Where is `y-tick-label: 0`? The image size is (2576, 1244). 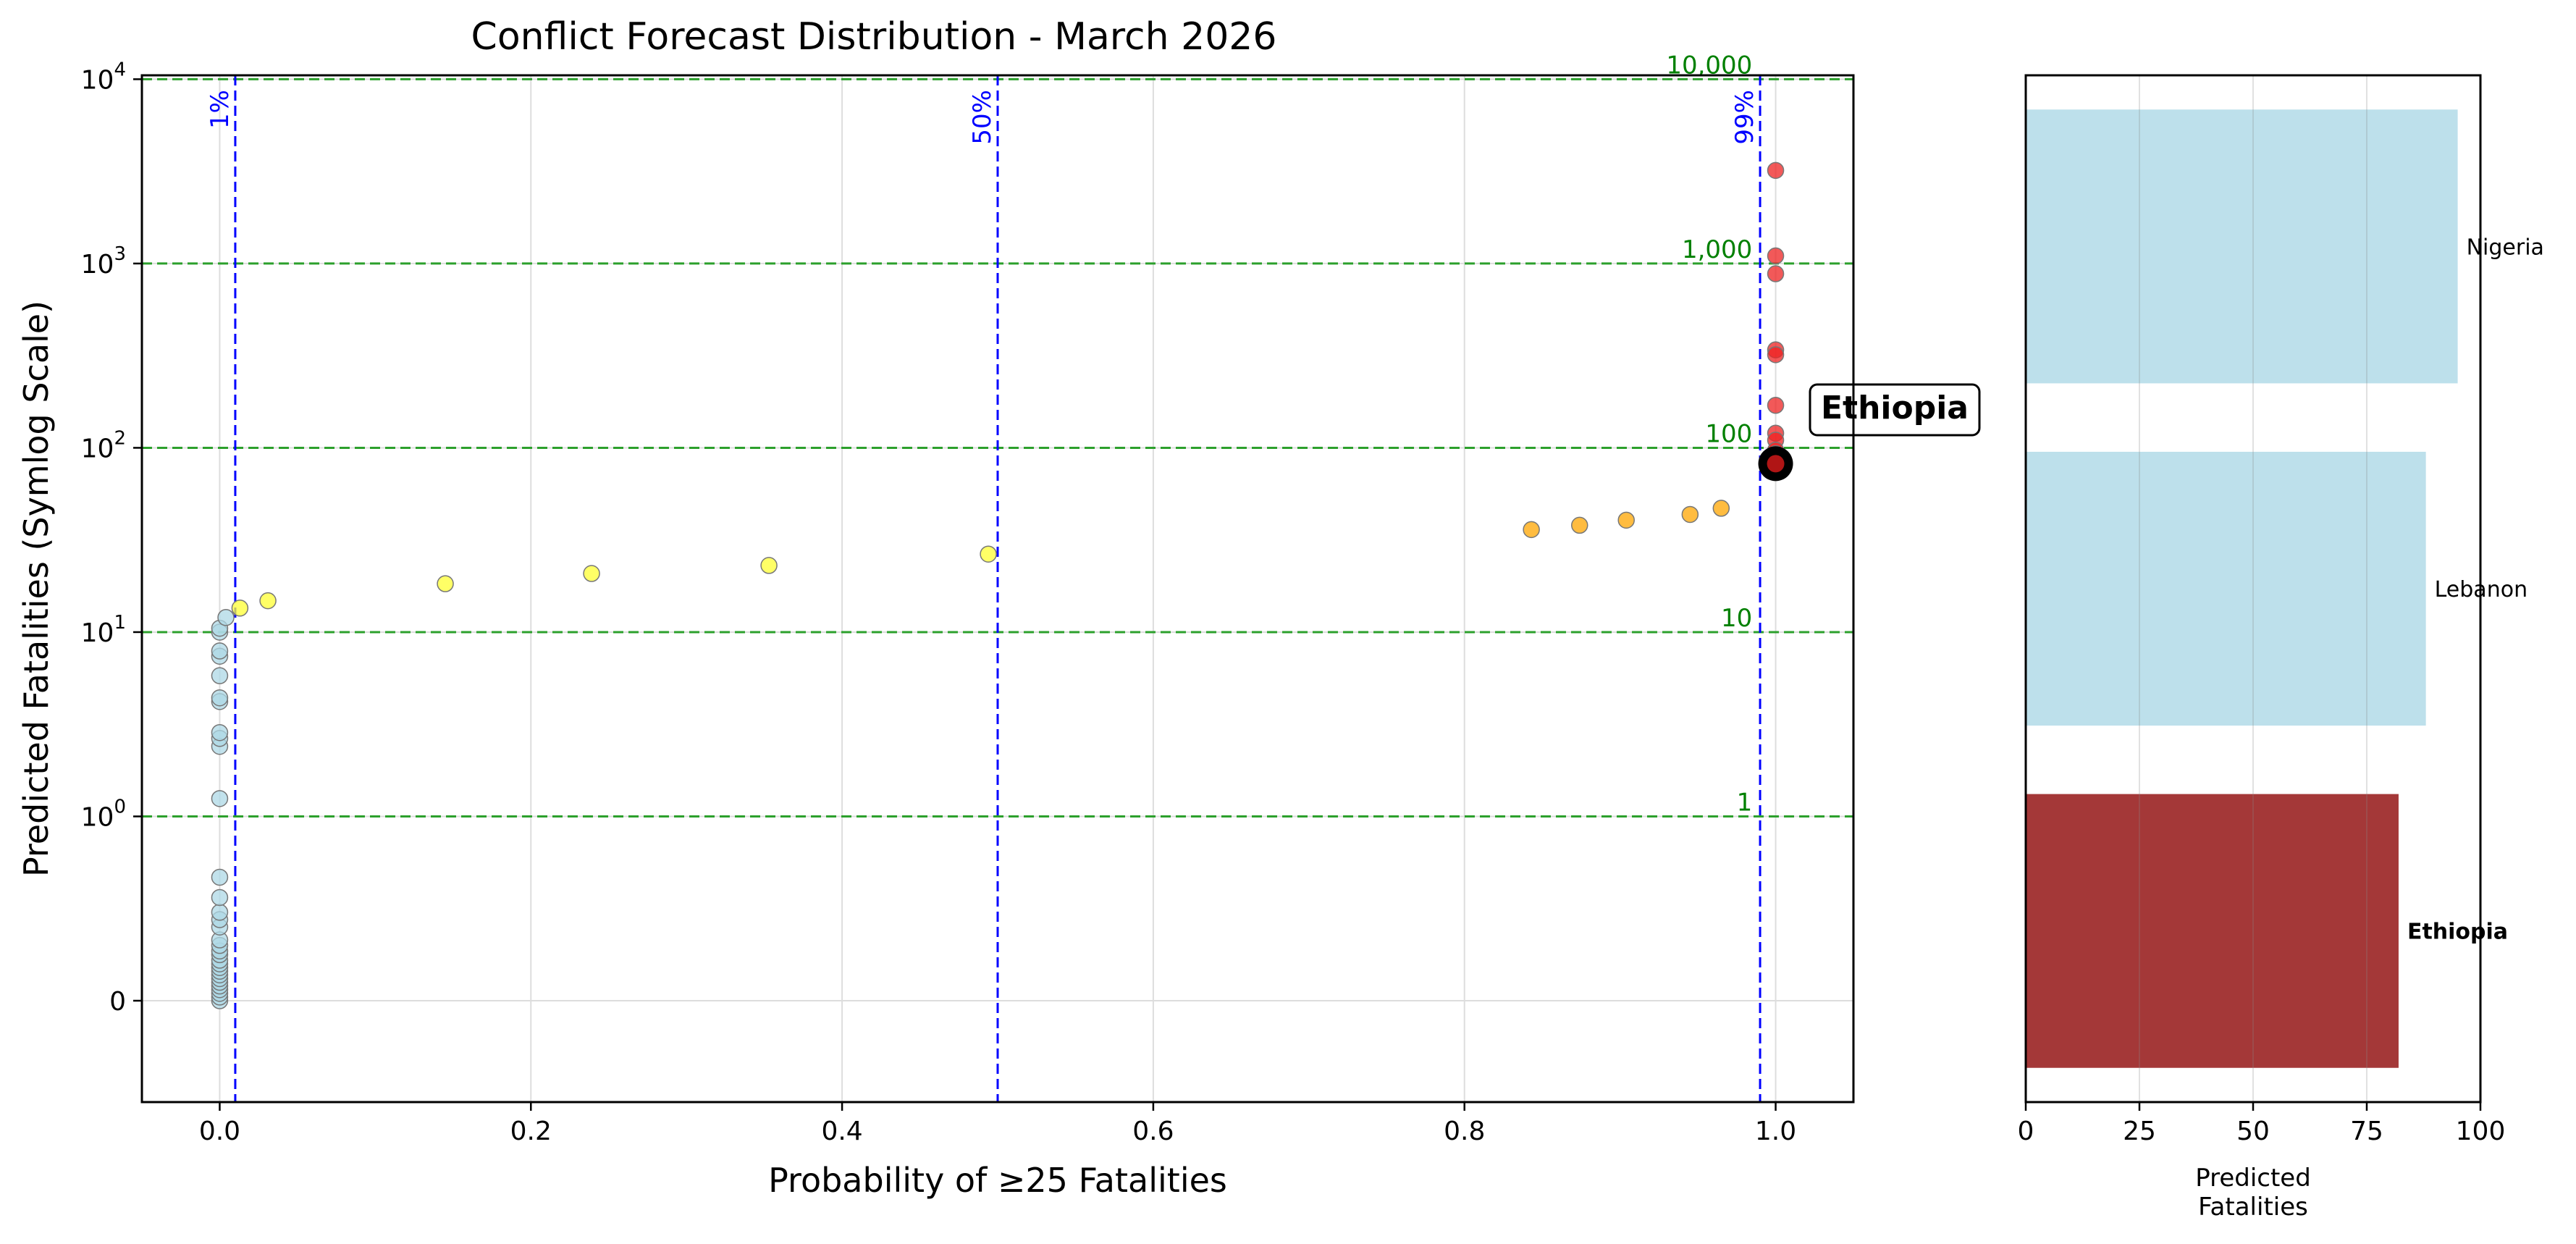
y-tick-label: 0 is located at coordinates (117, 1002).